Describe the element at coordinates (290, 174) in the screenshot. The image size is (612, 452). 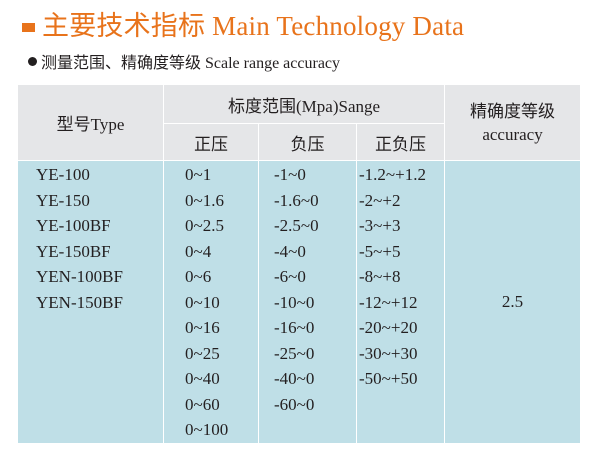
I see `negative-range: -1~0` at that location.